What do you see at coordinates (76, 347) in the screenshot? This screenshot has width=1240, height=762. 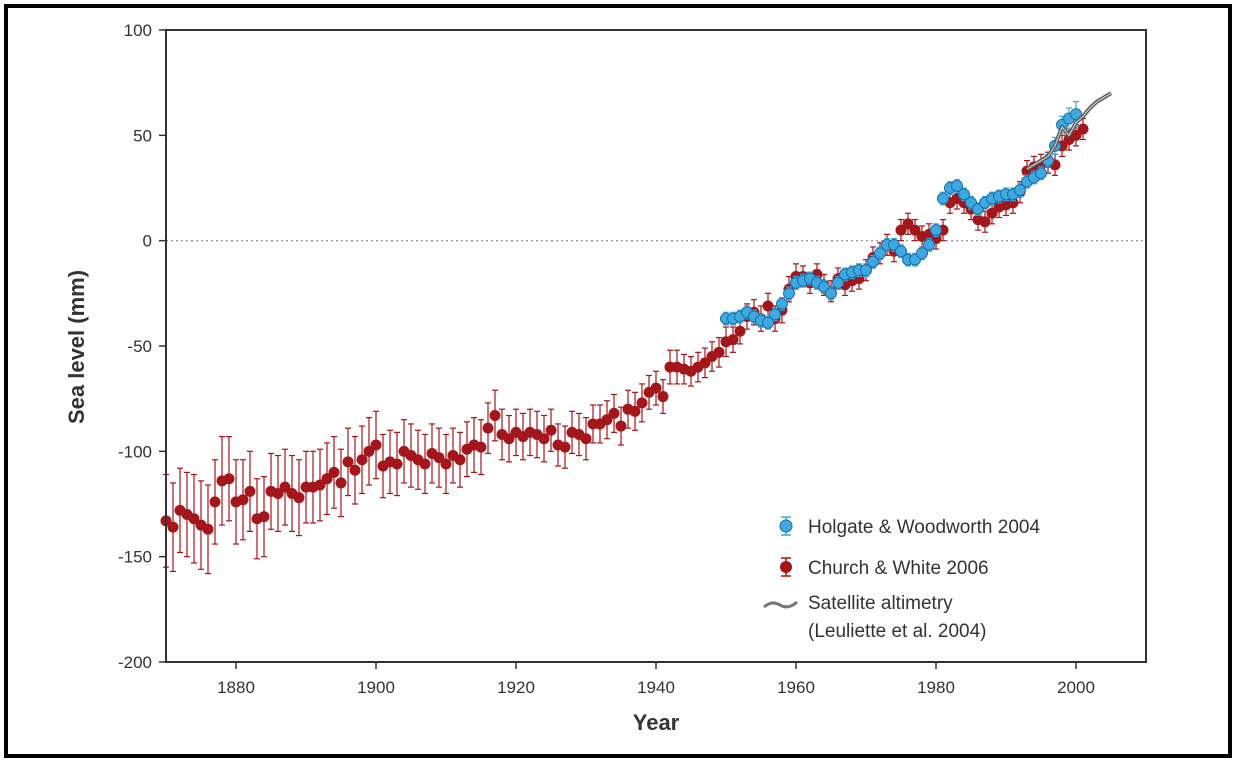 I see `y-axis-title: Sea level (mm)` at bounding box center [76, 347].